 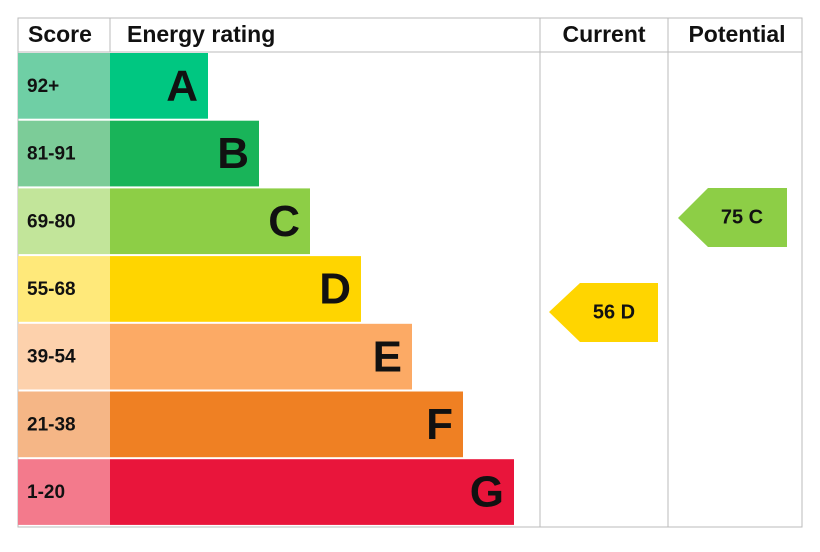 What do you see at coordinates (51, 357) in the screenshot?
I see `score-range: 39-54` at bounding box center [51, 357].